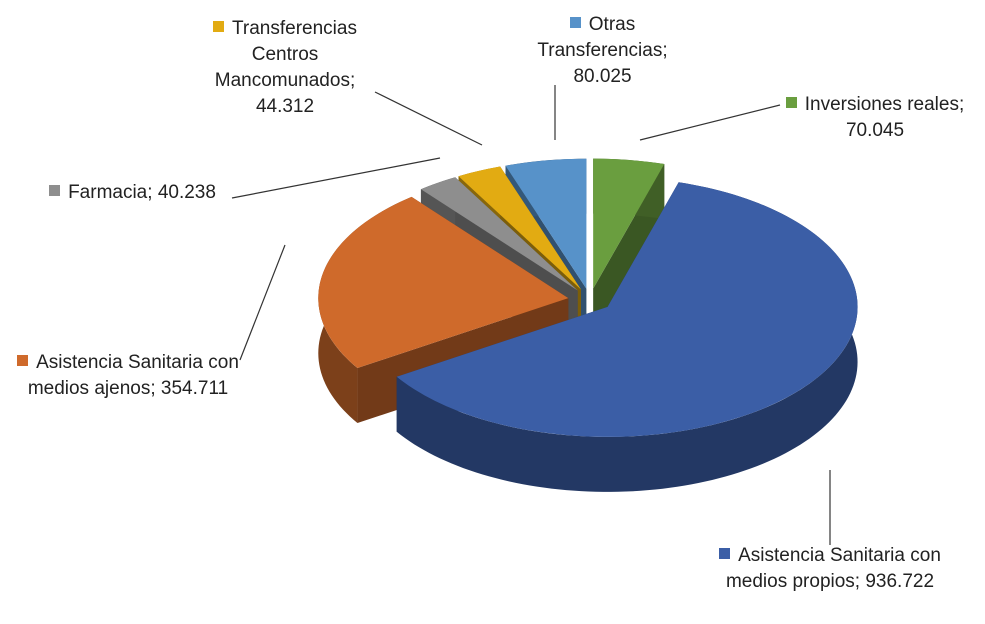 The width and height of the screenshot is (985, 624). What do you see at coordinates (900, 581) in the screenshot?
I see `label-value: 936.722` at bounding box center [900, 581].